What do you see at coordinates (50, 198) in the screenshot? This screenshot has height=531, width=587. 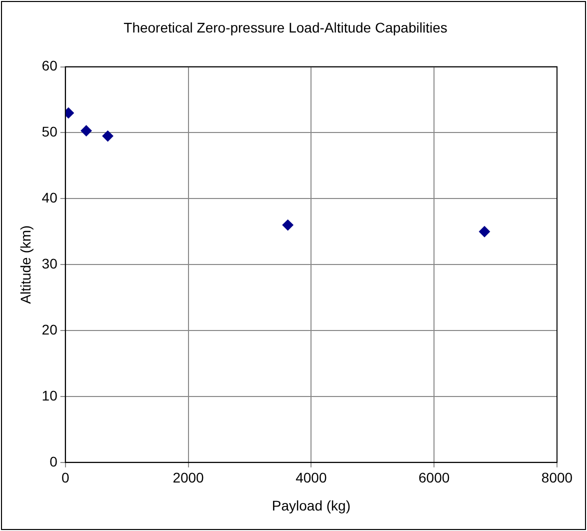 I see `y-tick-label: 40` at bounding box center [50, 198].